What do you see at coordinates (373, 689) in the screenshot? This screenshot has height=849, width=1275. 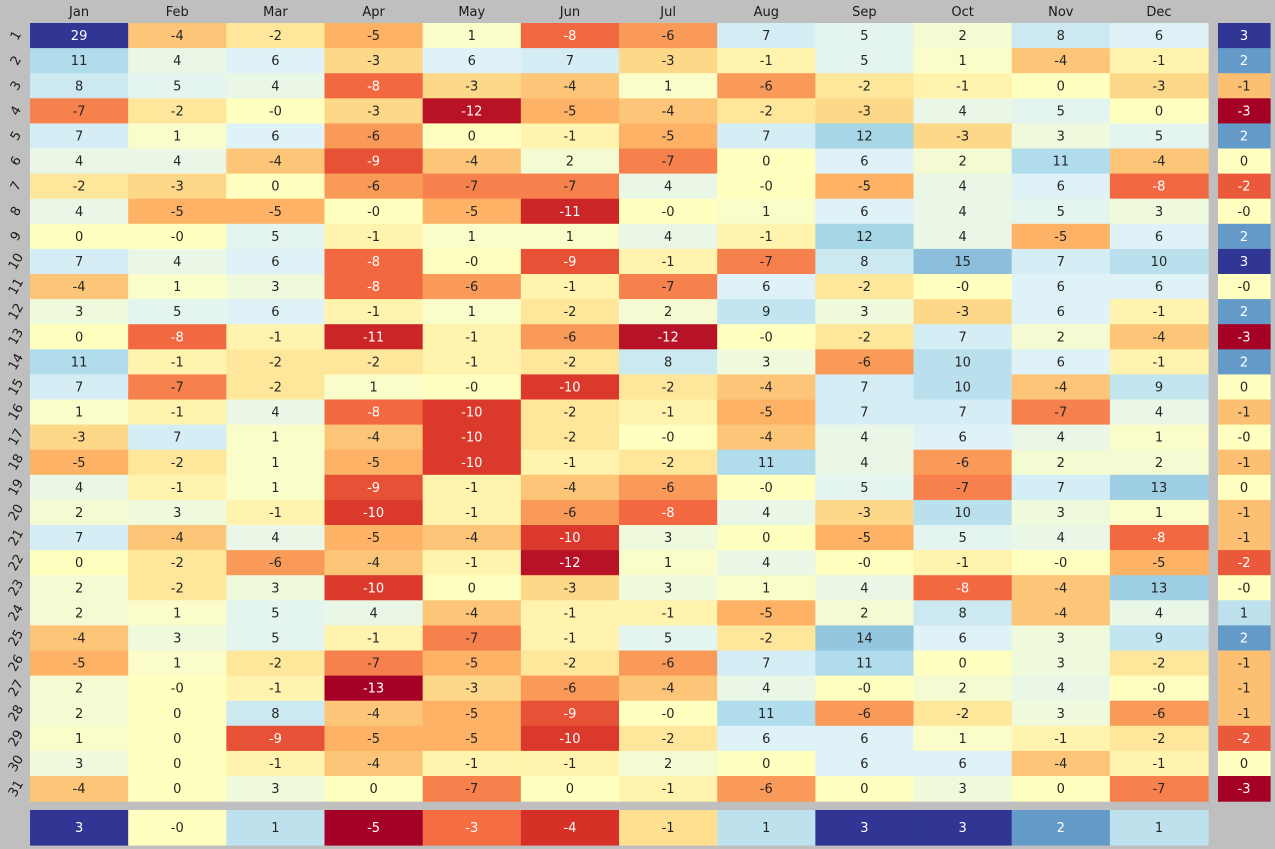 I see `heatmap-cell-label: -13` at bounding box center [373, 689].